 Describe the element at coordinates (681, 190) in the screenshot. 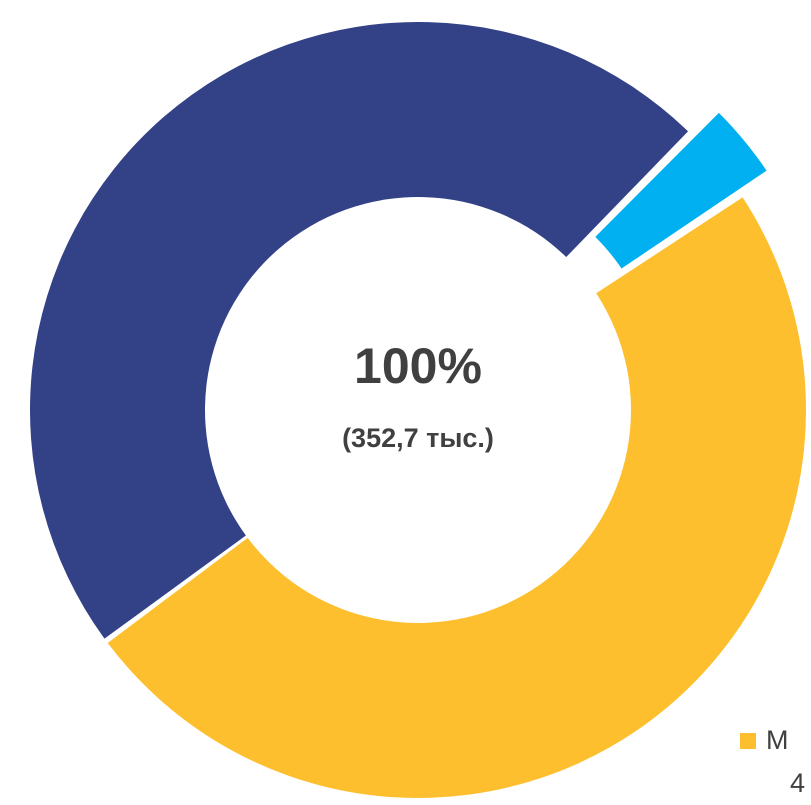

I see `donut-segment` at that location.